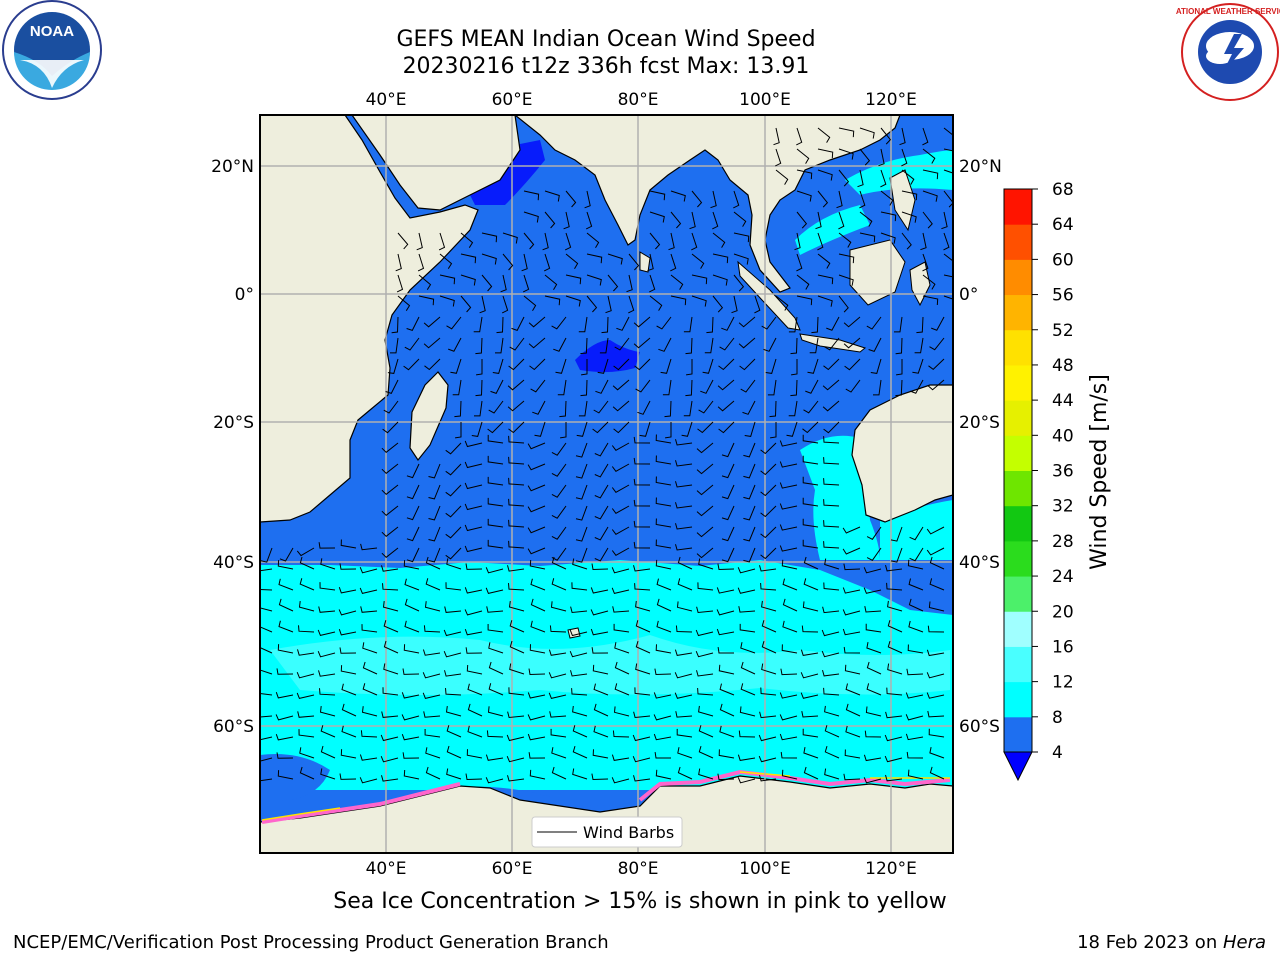  Describe the element at coordinates (244, 295) in the screenshot. I see `lat-tick-left-1: 0°` at that location.